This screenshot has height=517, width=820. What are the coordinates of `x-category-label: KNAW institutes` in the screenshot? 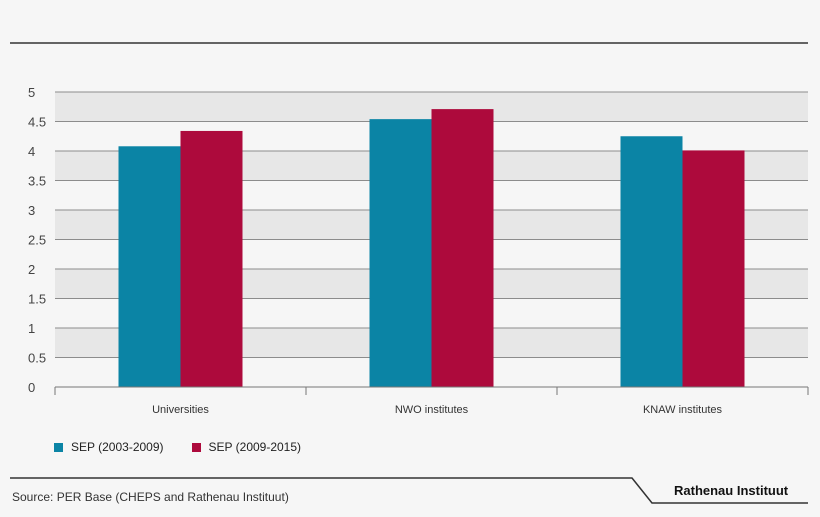 It's located at (683, 410).